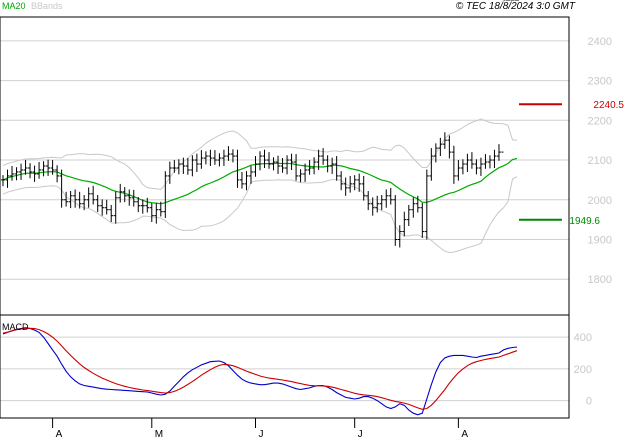 The height and width of the screenshot is (440, 627). What do you see at coordinates (584, 221) in the screenshot?
I see `support-label: 1949.6` at bounding box center [584, 221].